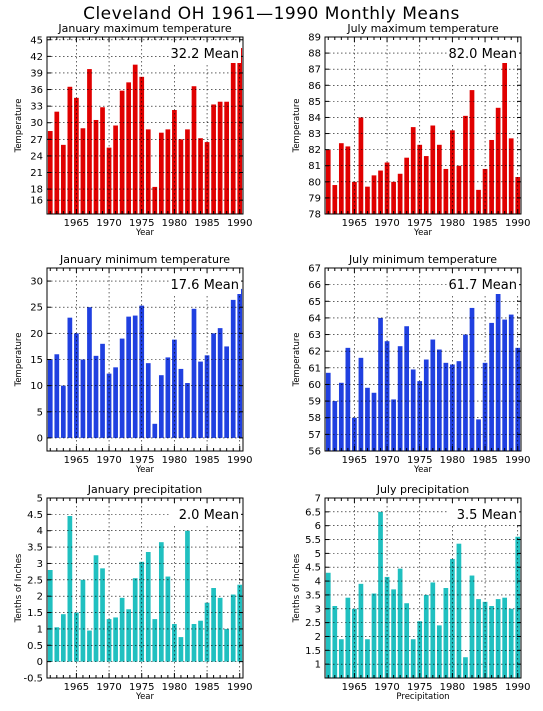  What do you see at coordinates (144, 28) in the screenshot?
I see `panel-title: January maximum temperature` at bounding box center [144, 28].